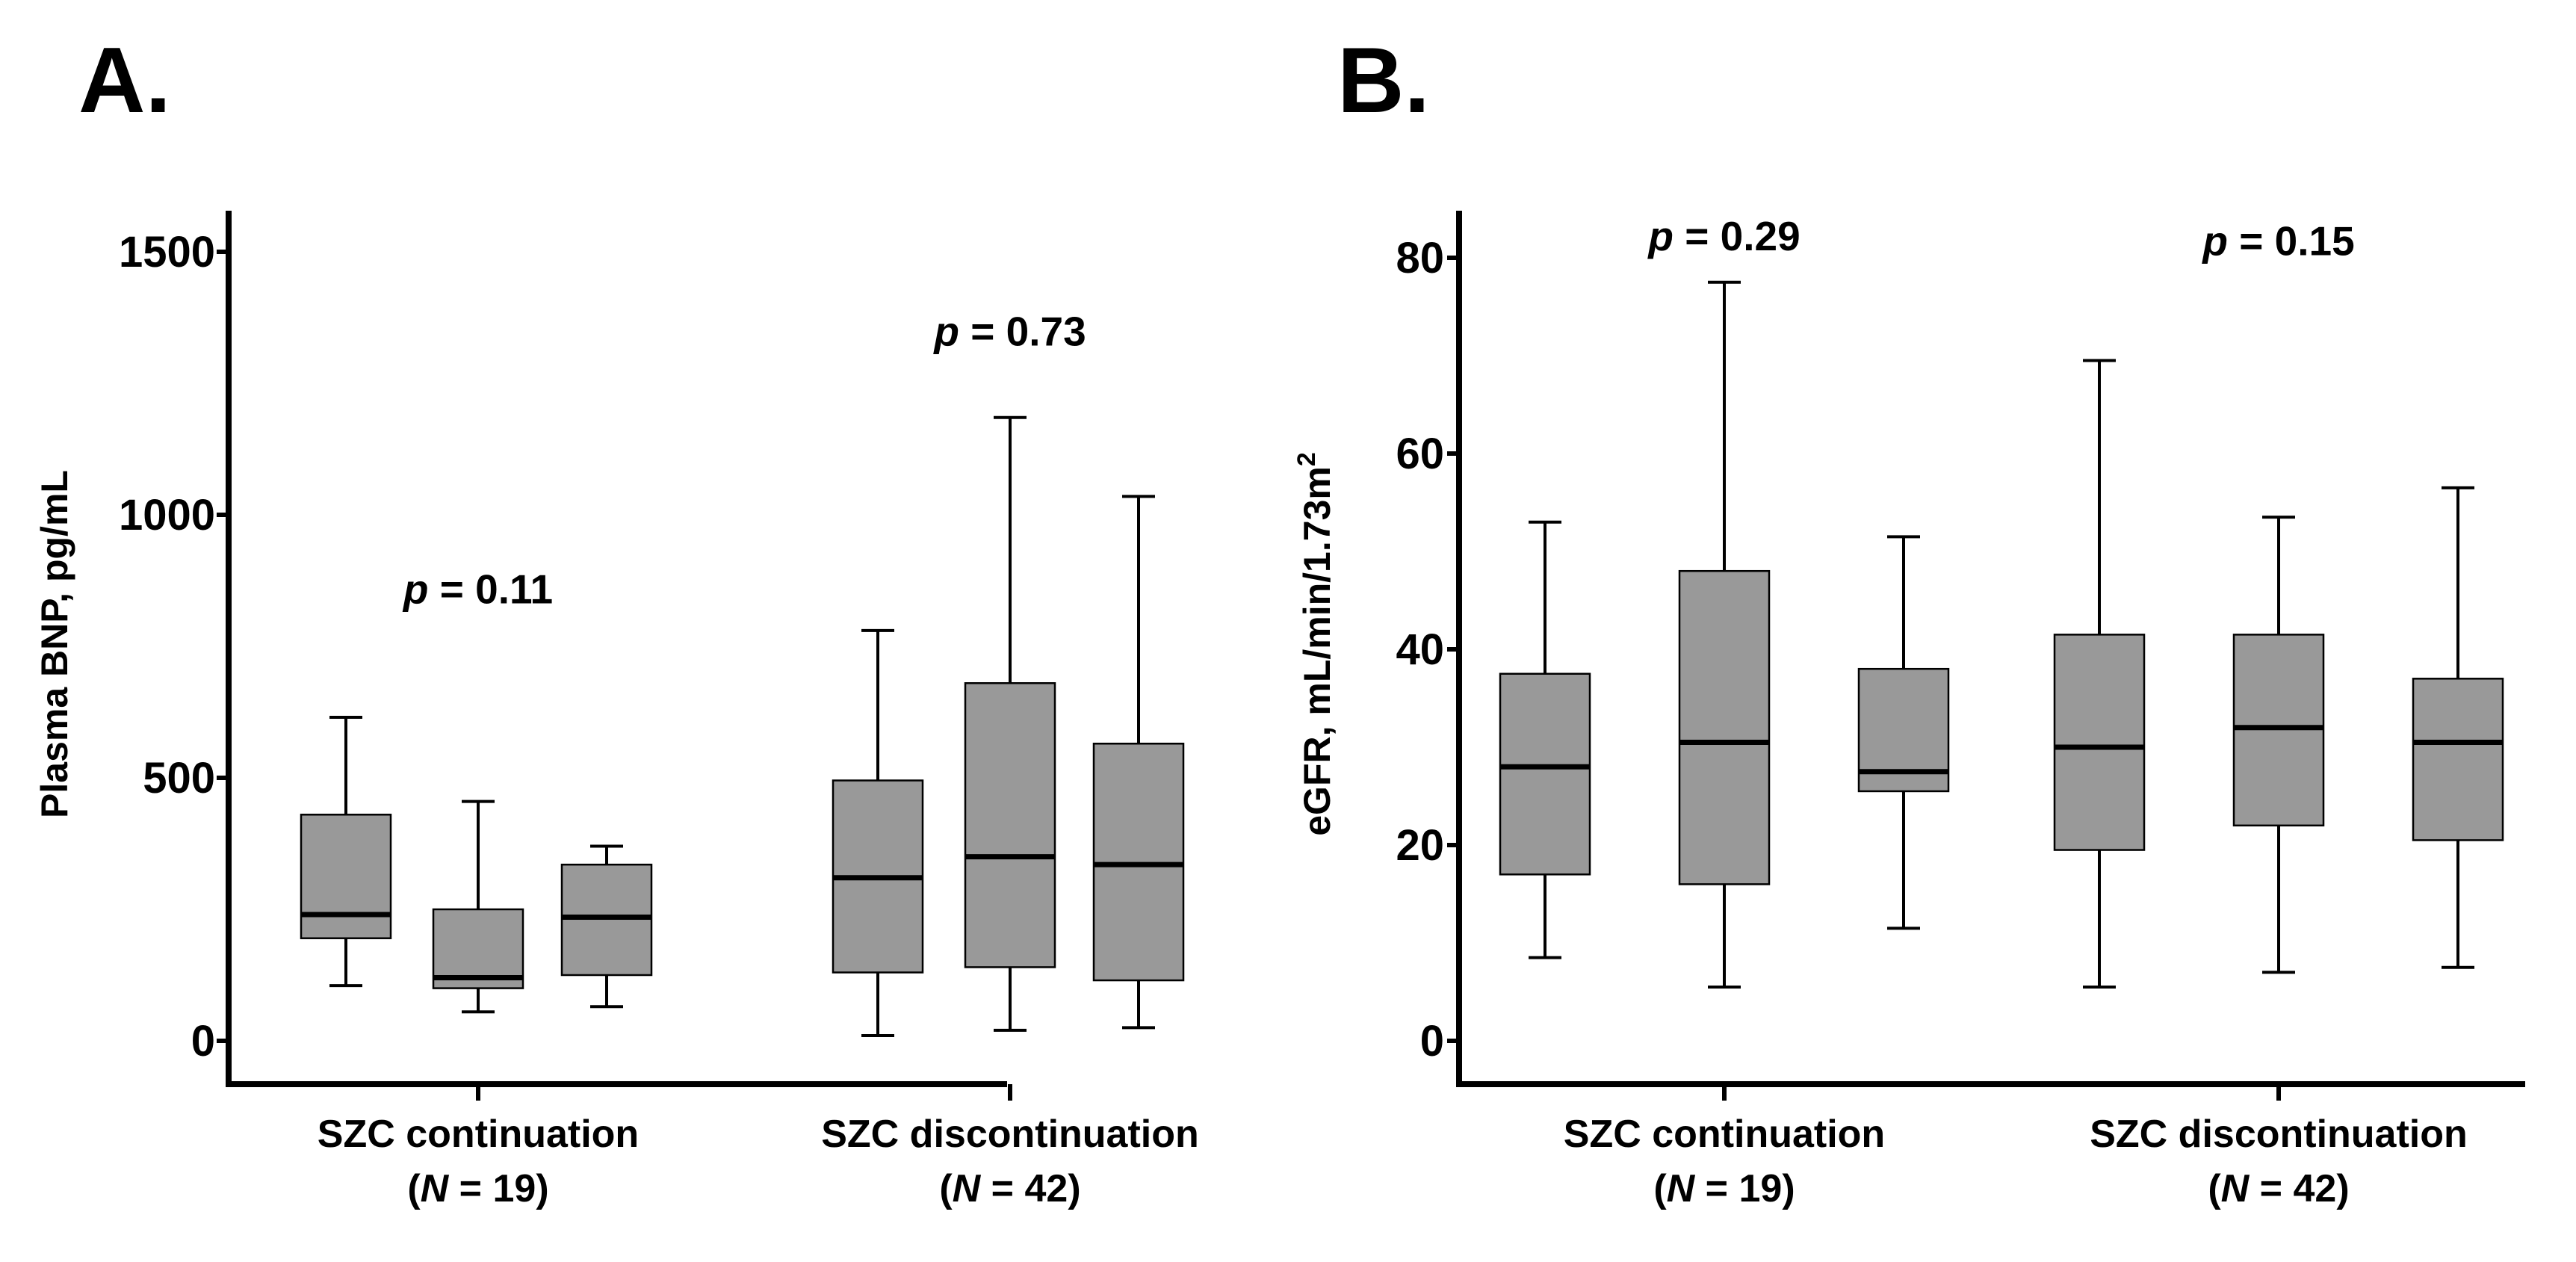  I want to click on y-tick-label: 1500, so click(167, 252).